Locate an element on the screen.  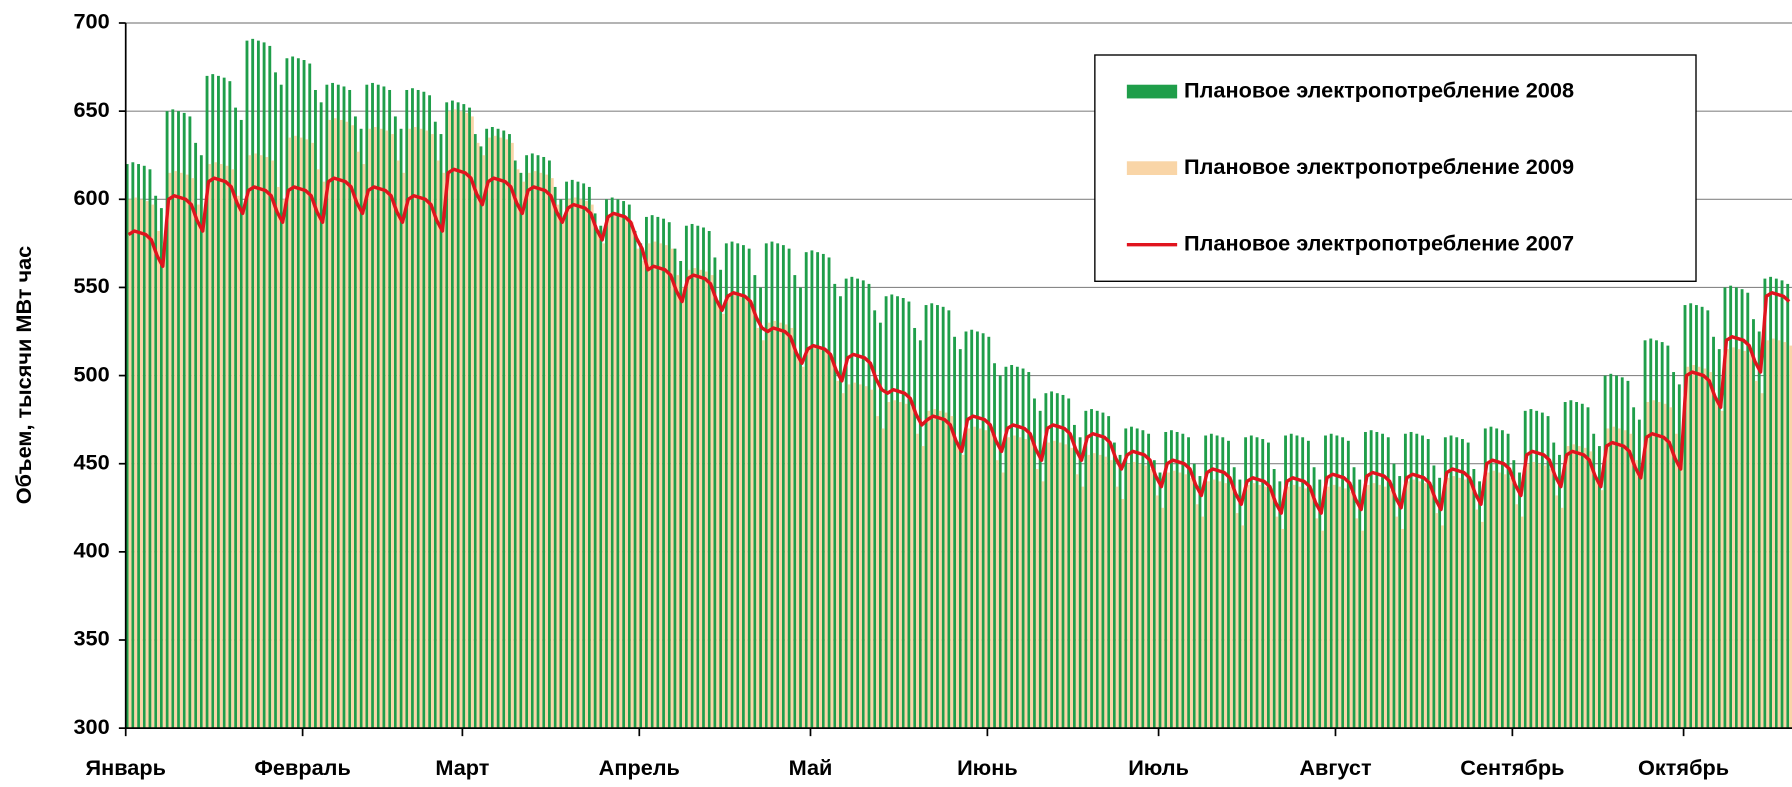
x-tick-label: Сентябрь is located at coordinates (1512, 767).